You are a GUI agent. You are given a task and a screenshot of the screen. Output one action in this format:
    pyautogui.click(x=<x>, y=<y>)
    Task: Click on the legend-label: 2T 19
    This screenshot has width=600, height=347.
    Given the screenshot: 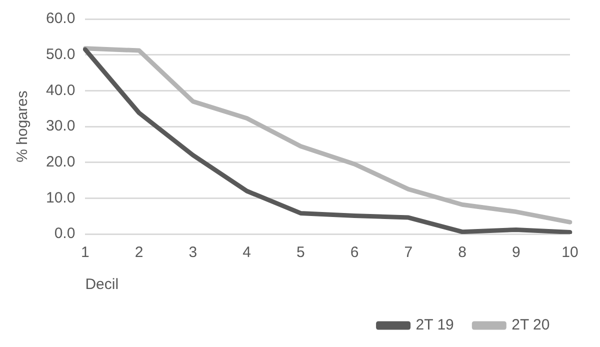 What is the action you would take?
    pyautogui.click(x=435, y=325)
    